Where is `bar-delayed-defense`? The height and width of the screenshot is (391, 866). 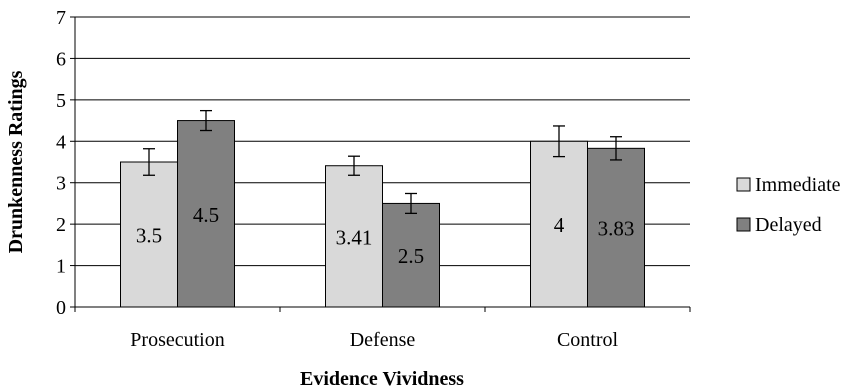
bar-delayed-defense is located at coordinates (411, 255).